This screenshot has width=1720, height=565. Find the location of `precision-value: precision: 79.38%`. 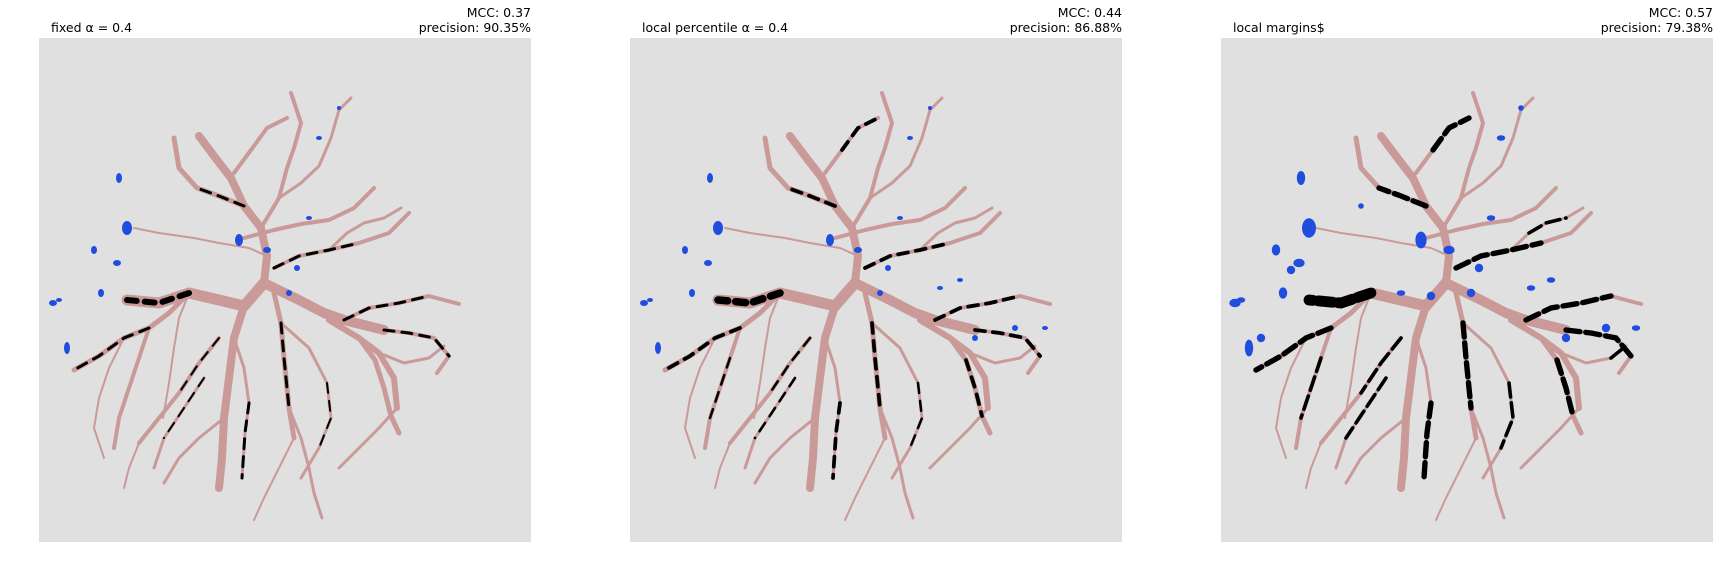

precision-value: precision: 79.38% is located at coordinates (1656, 27).